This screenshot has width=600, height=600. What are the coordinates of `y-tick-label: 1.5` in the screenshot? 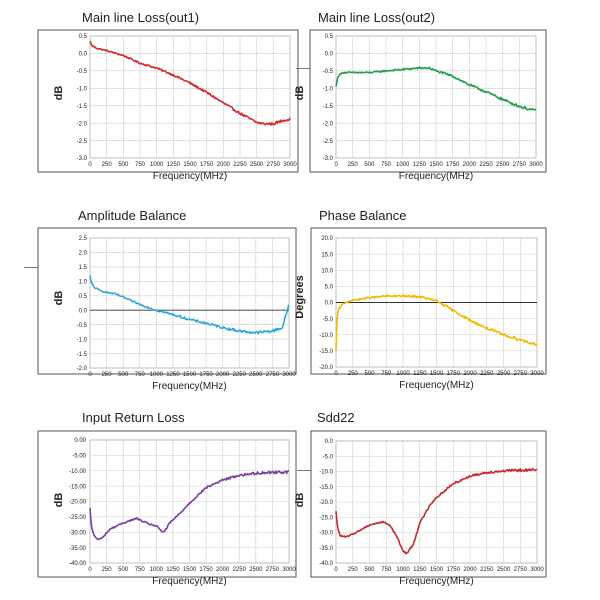 It's located at (83, 268).